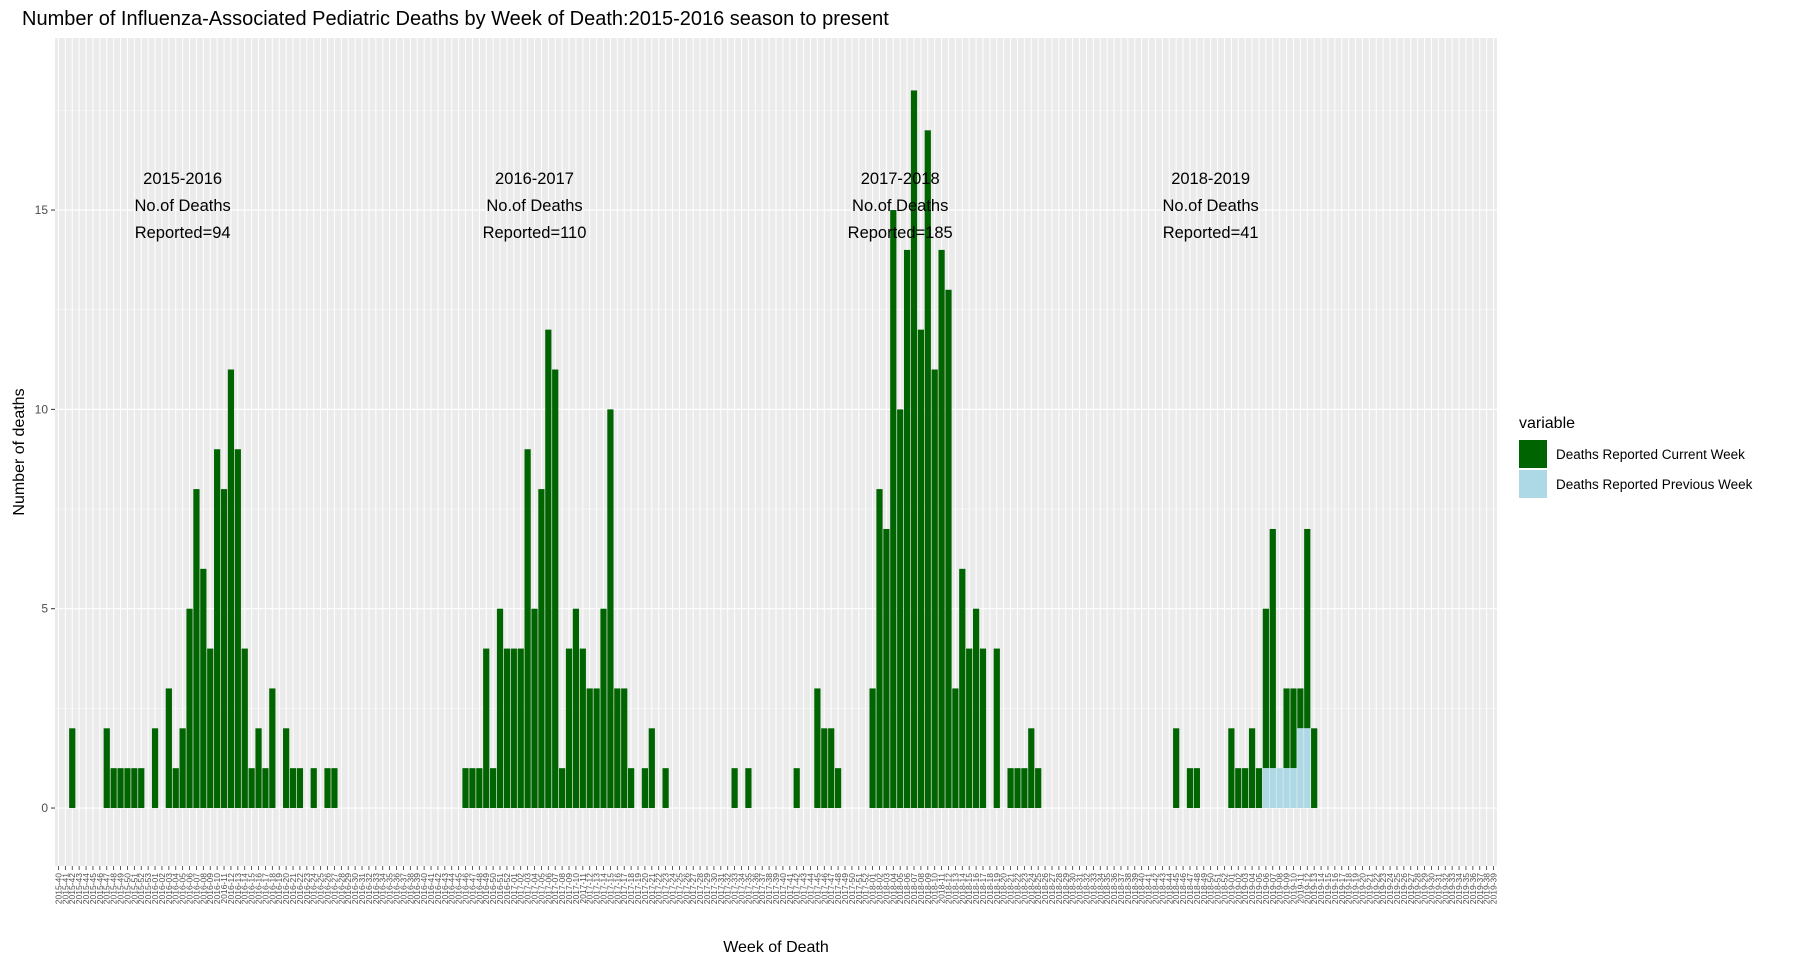  Describe the element at coordinates (528, 888) in the screenshot. I see `x-tick-label: 2017-03` at that location.